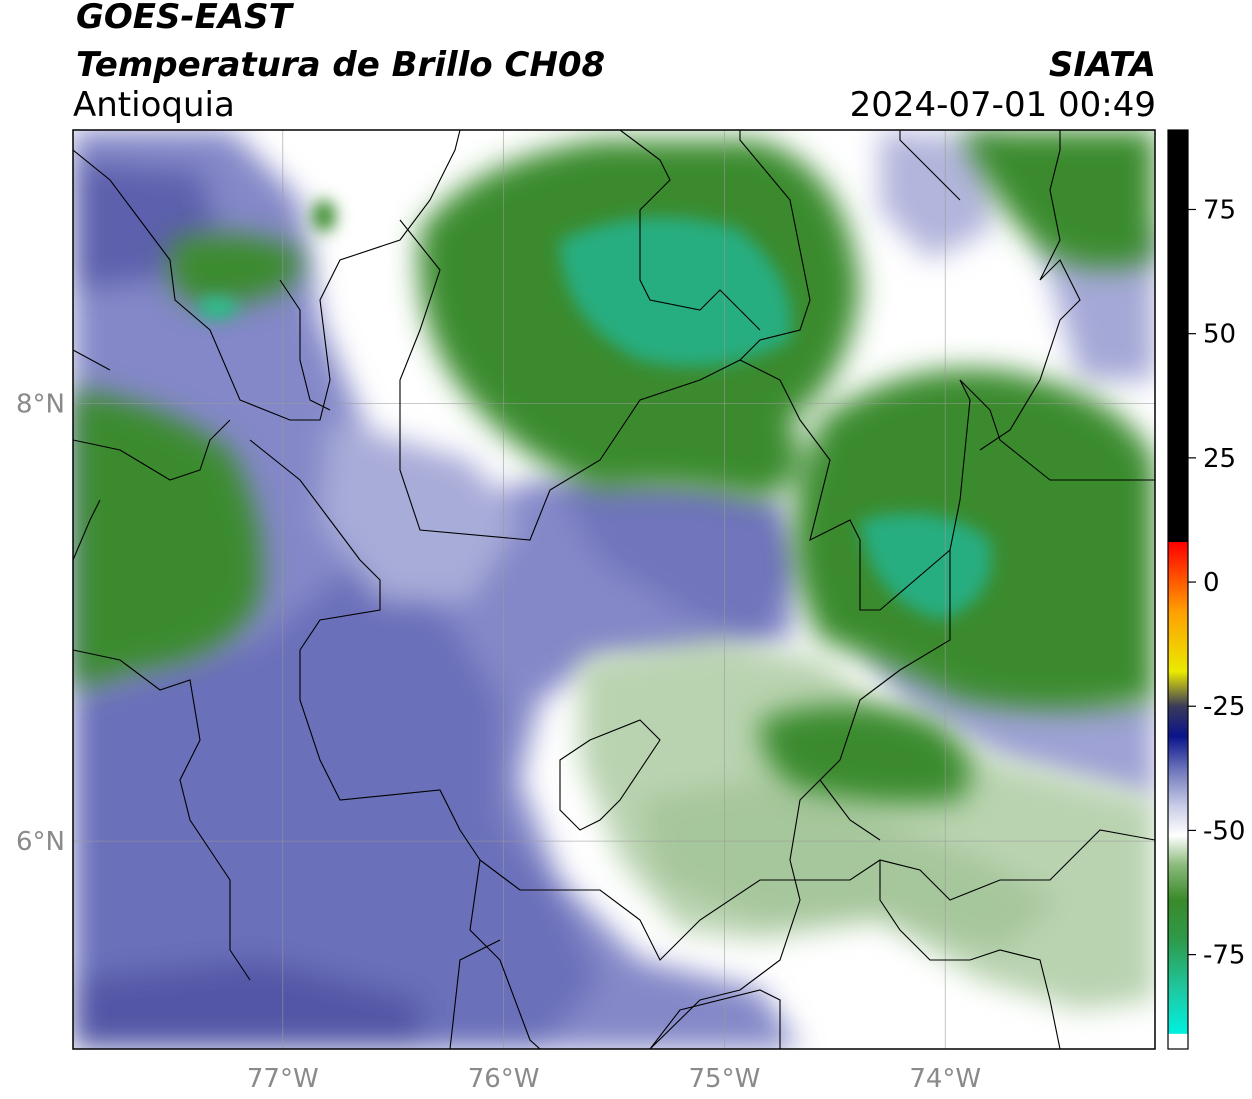 The height and width of the screenshot is (1099, 1252). I want to click on colorbar-tick-label: 0, so click(1211, 583).